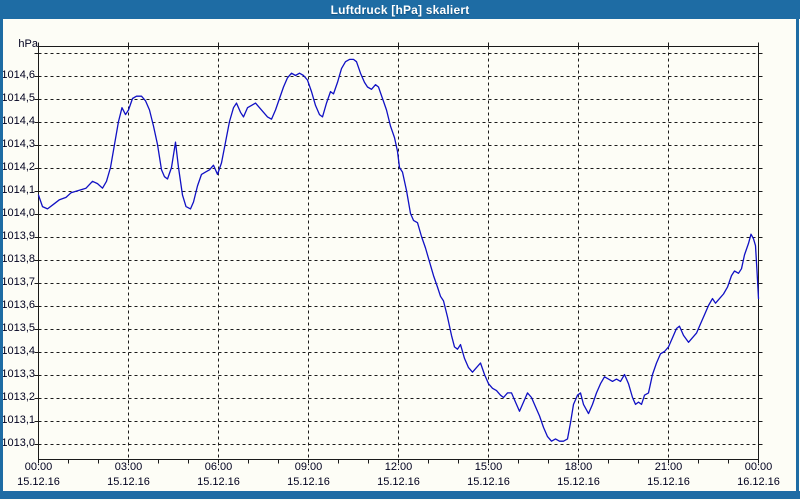 The height and width of the screenshot is (500, 800). What do you see at coordinates (218, 467) in the screenshot?
I see `x-tick-time-label: 06:00` at bounding box center [218, 467].